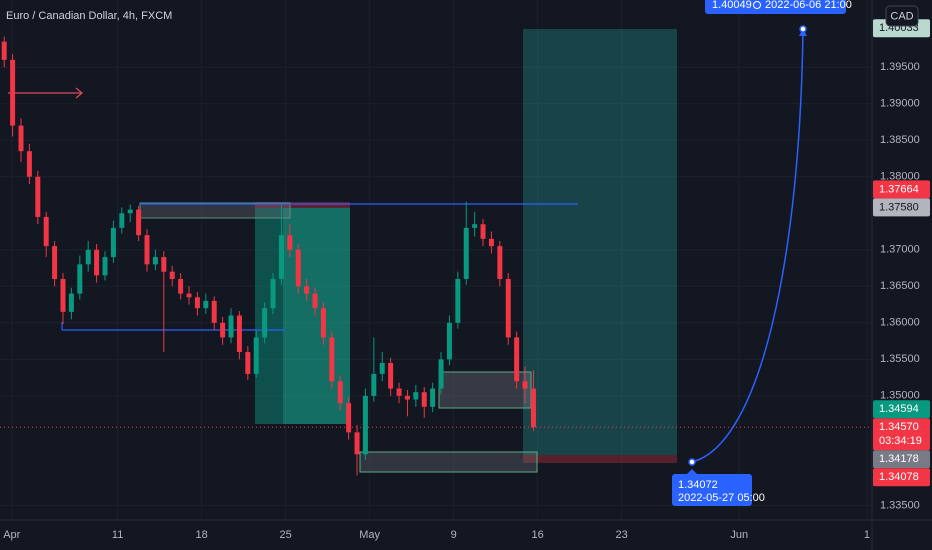  Describe the element at coordinates (302, 205) in the screenshot. I see `stop-zone` at that location.